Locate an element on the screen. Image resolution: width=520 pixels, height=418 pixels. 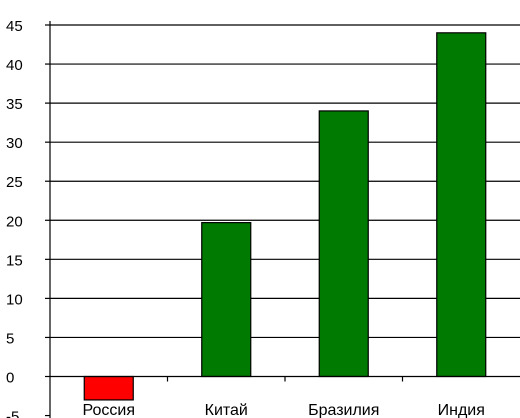
x-category-label: Китай is located at coordinates (226, 410).